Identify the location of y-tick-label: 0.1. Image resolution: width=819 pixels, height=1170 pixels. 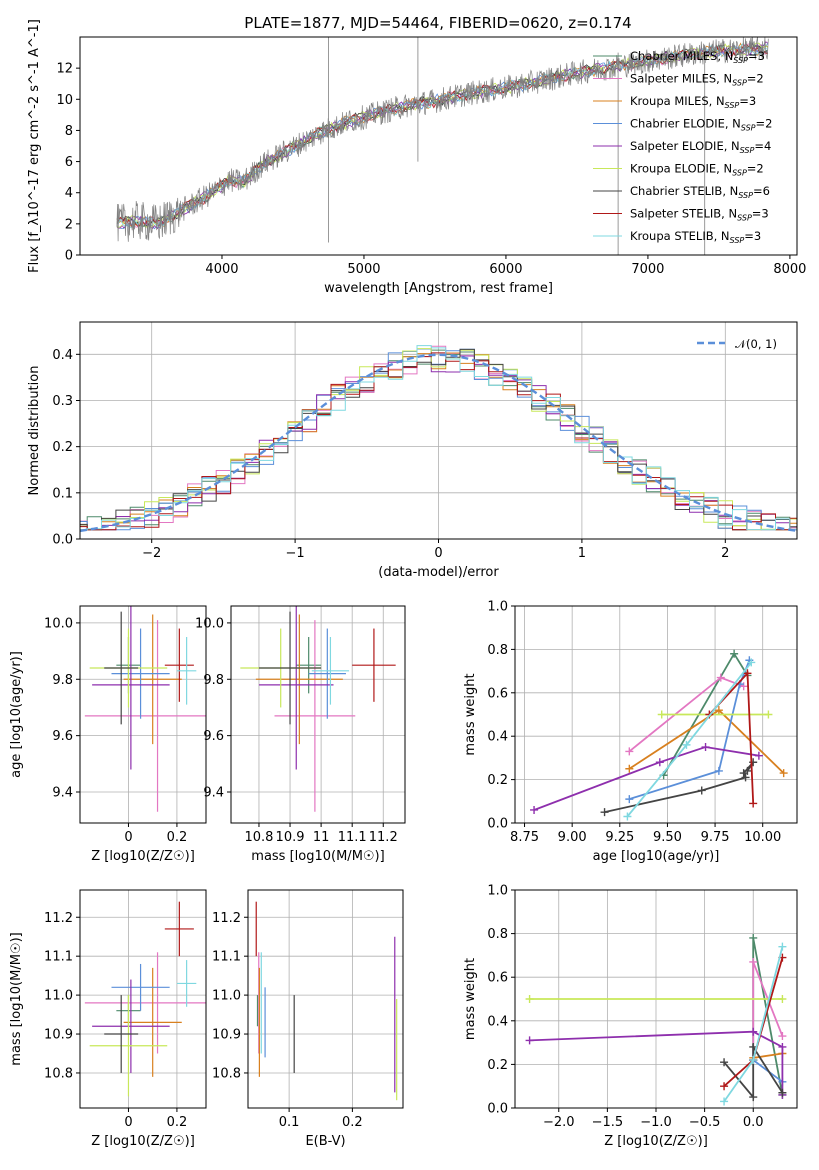
(62, 493).